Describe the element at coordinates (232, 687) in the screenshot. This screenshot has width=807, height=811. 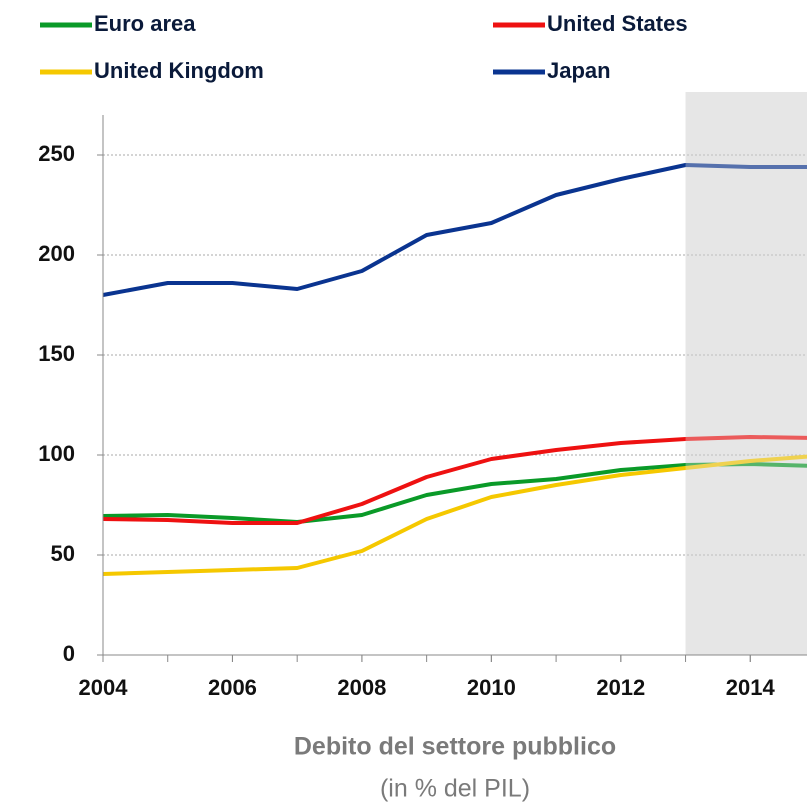
I see `x-tick-label: 2006` at that location.